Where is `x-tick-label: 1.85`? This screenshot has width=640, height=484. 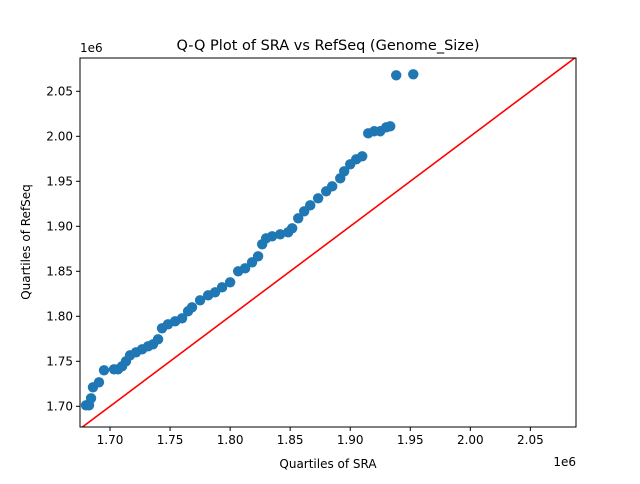 x-tick-label: 1.85 is located at coordinates (290, 440).